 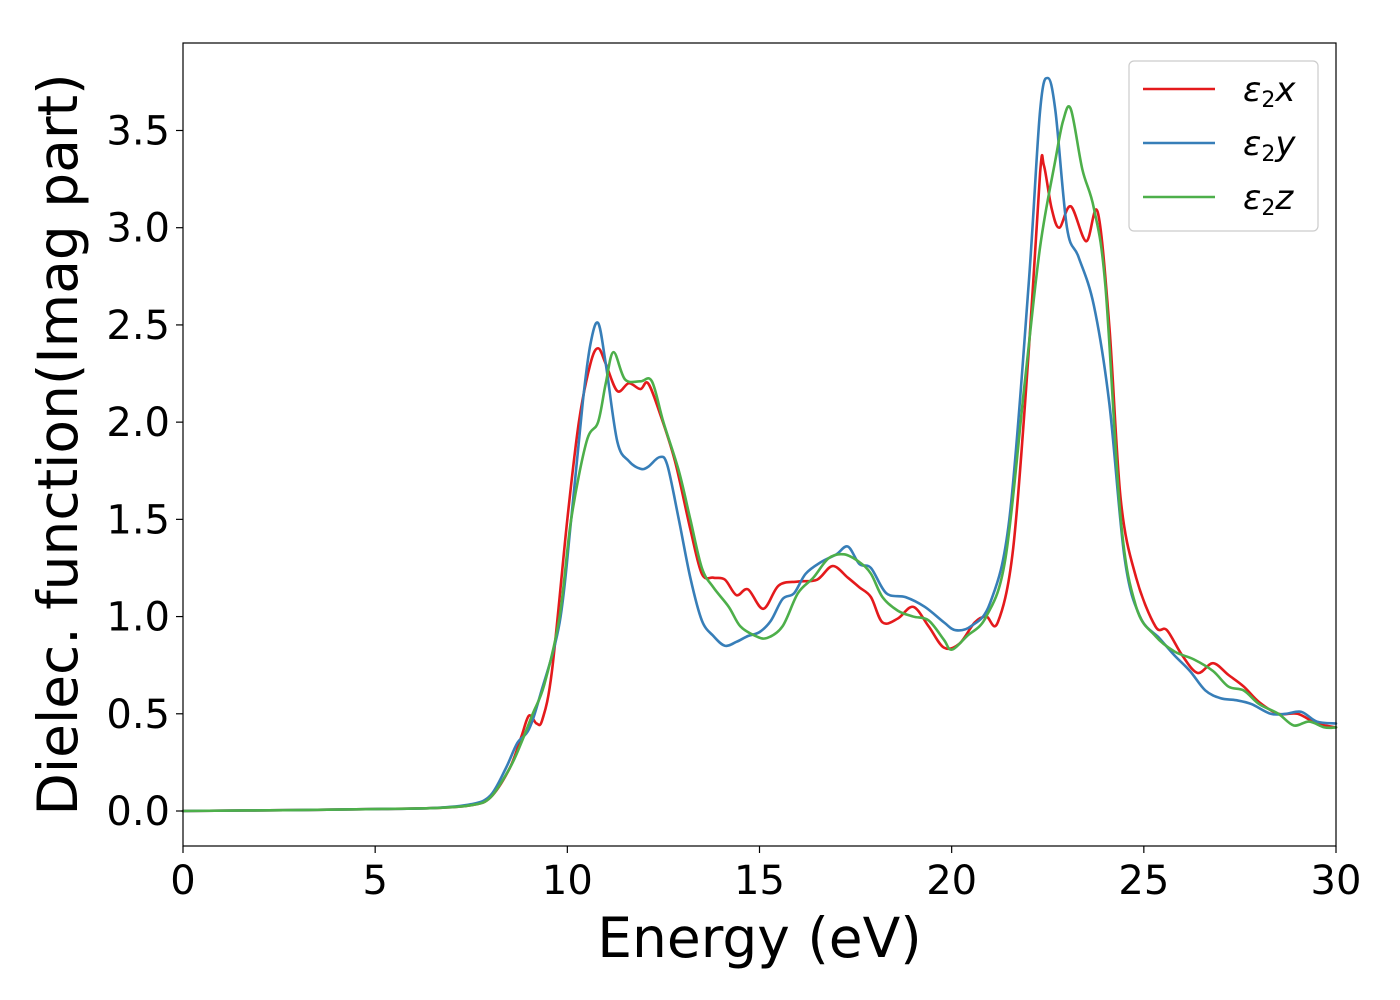 What do you see at coordinates (138, 423) in the screenshot?
I see `y-tick-label: 2.0` at bounding box center [138, 423].